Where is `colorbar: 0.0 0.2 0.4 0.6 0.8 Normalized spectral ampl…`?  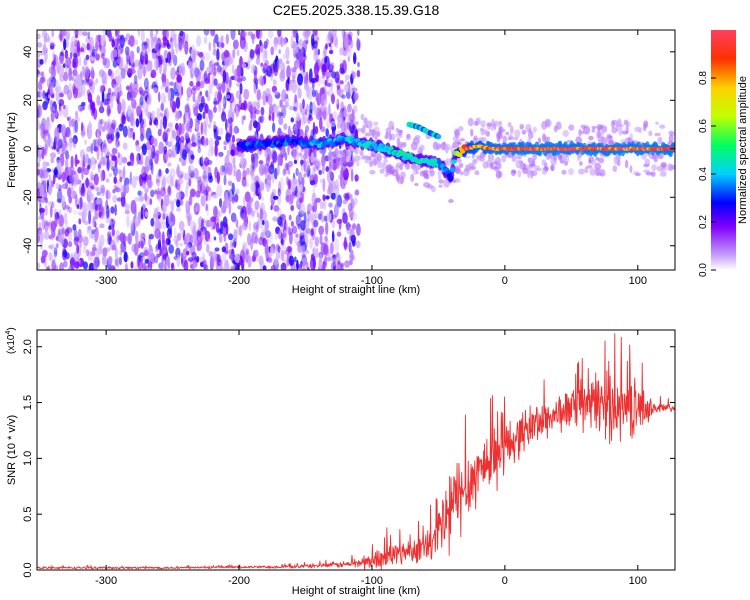
colorbar: 0.0 0.2 0.4 0.6 0.8 Normalized spectral ampl… is located at coordinates (723, 153).